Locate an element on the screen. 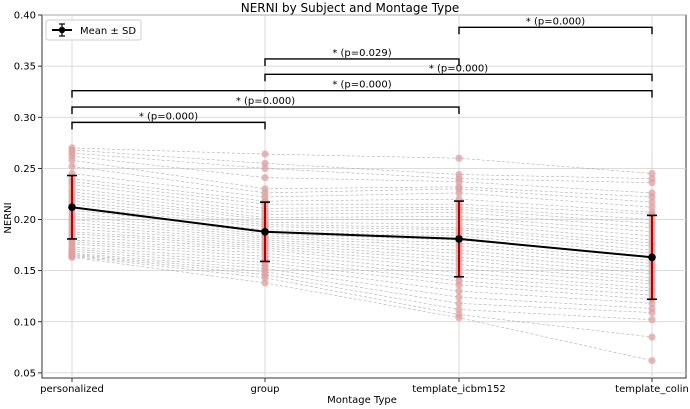 This screenshot has height=409, width=690. x-tick-label: group is located at coordinates (264, 389).